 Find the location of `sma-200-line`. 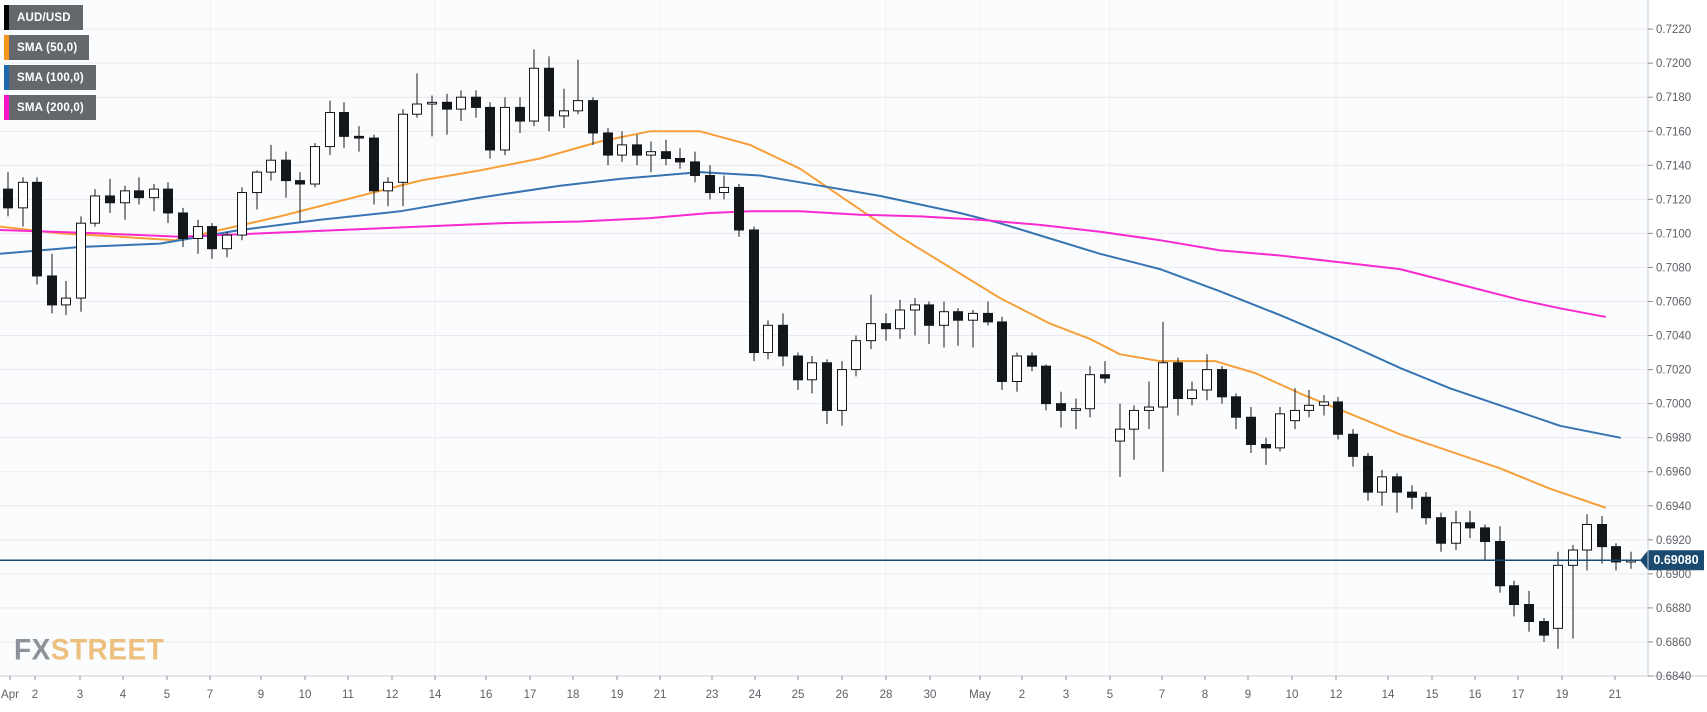

sma-200-line is located at coordinates (803, 264).